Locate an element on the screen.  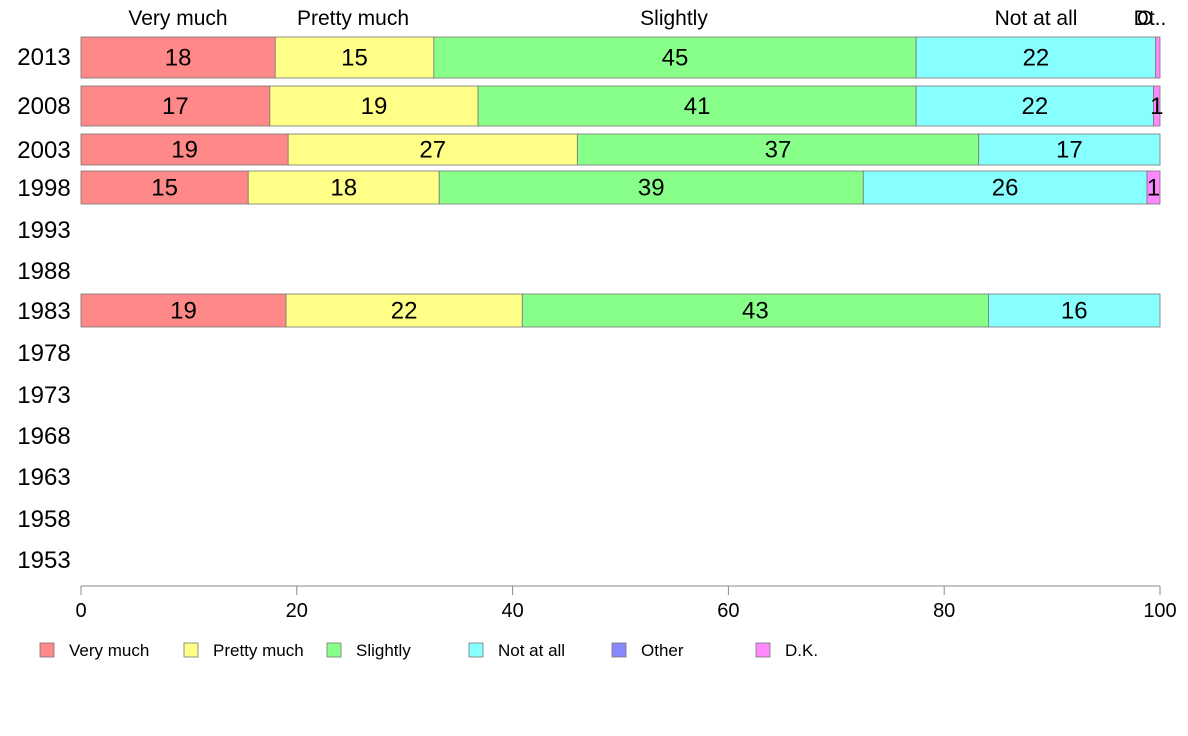
segment-value-label: 26 is located at coordinates (1005, 188).